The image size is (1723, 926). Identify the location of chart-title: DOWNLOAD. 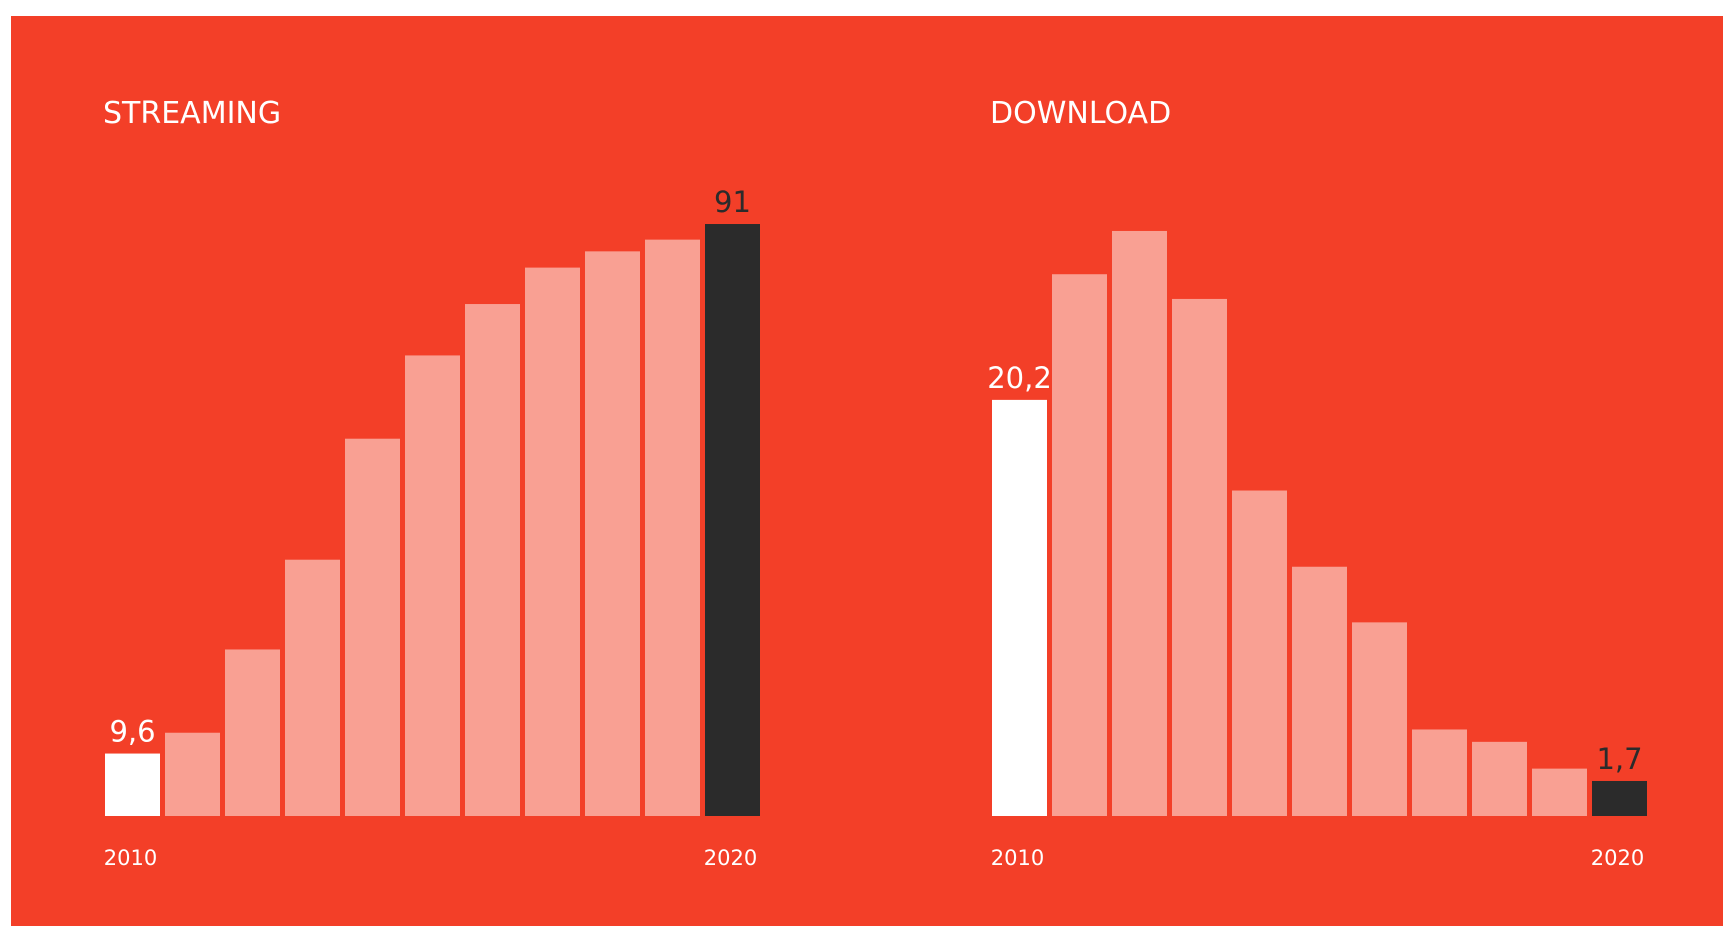
(1080, 113).